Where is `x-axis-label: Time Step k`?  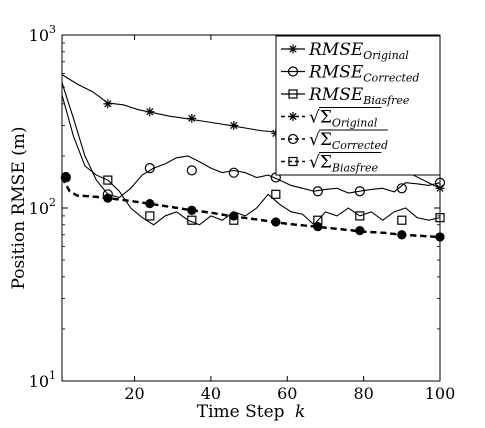 x-axis-label: Time Step k is located at coordinates (251, 412).